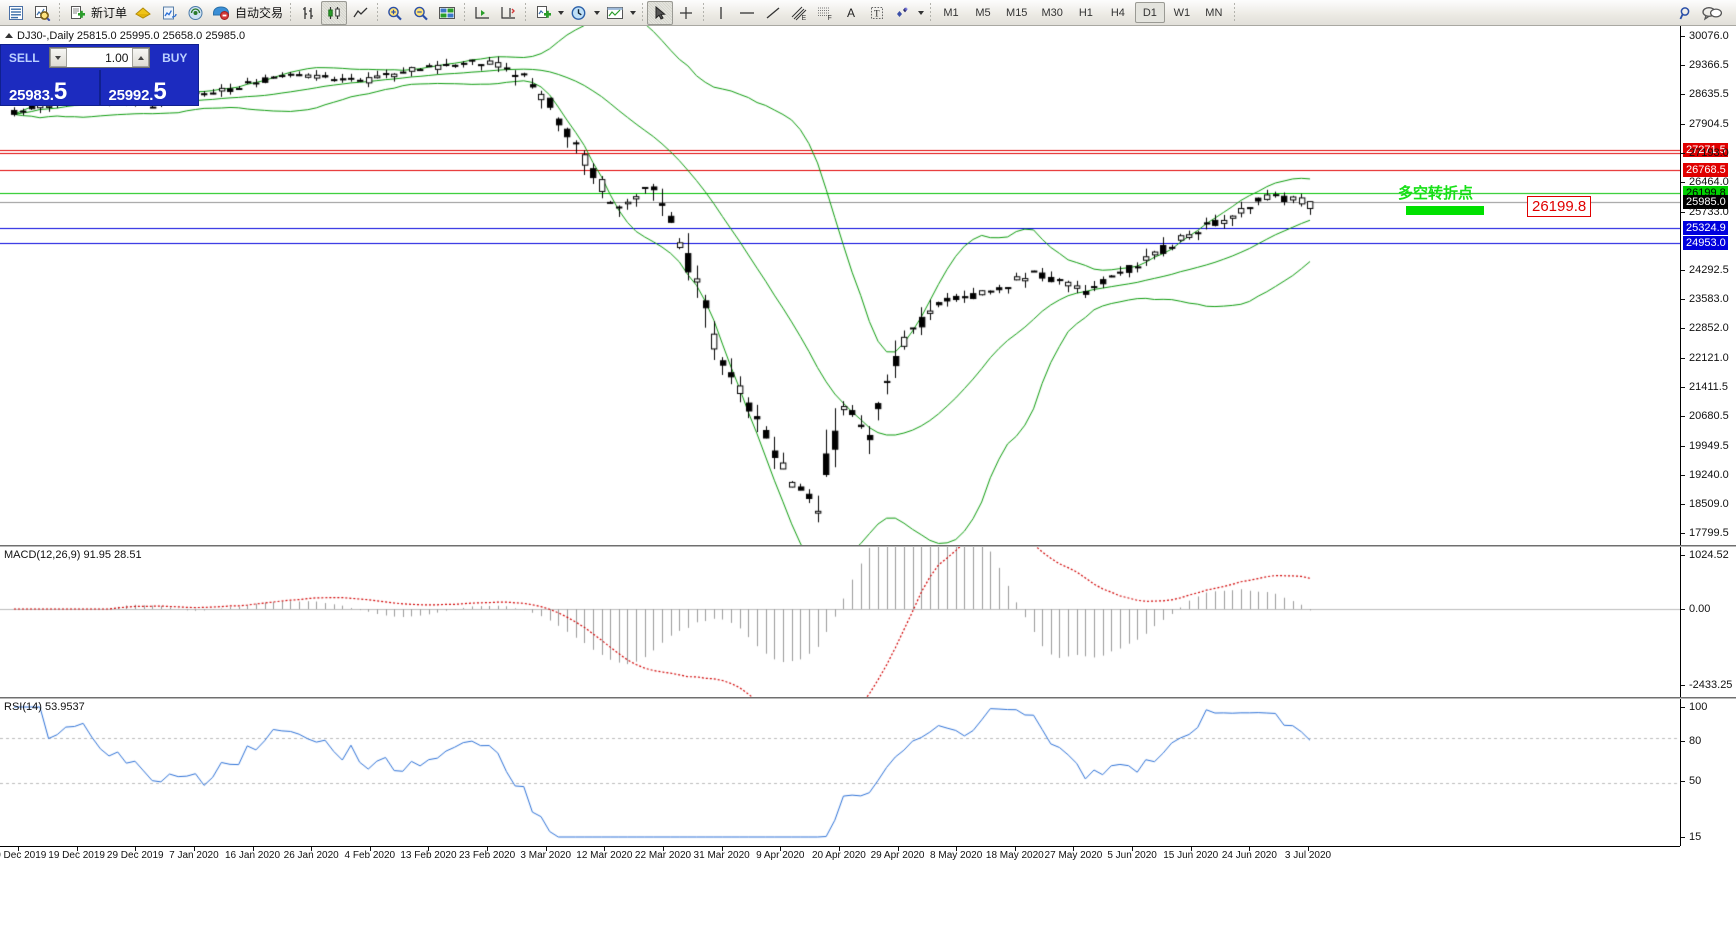  I want to click on macd-indicator-label: MACD(12,26,9) 91.95 28.51, so click(73, 555).